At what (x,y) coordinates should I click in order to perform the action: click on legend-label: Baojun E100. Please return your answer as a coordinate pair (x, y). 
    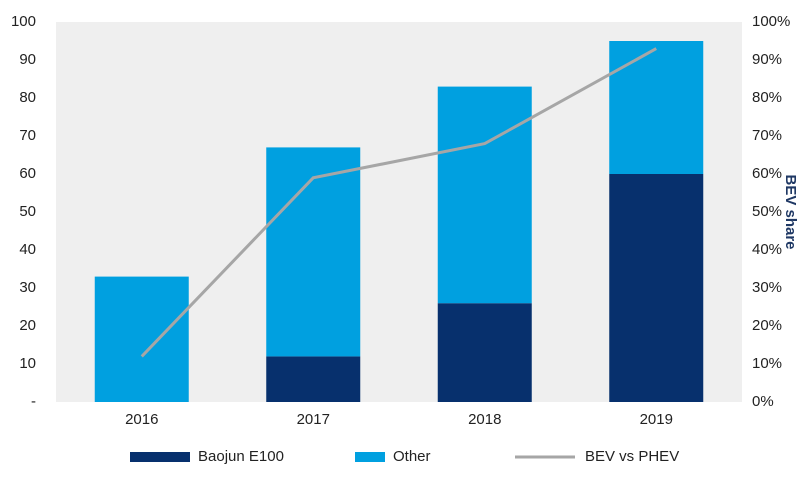
    Looking at the image, I should click on (241, 456).